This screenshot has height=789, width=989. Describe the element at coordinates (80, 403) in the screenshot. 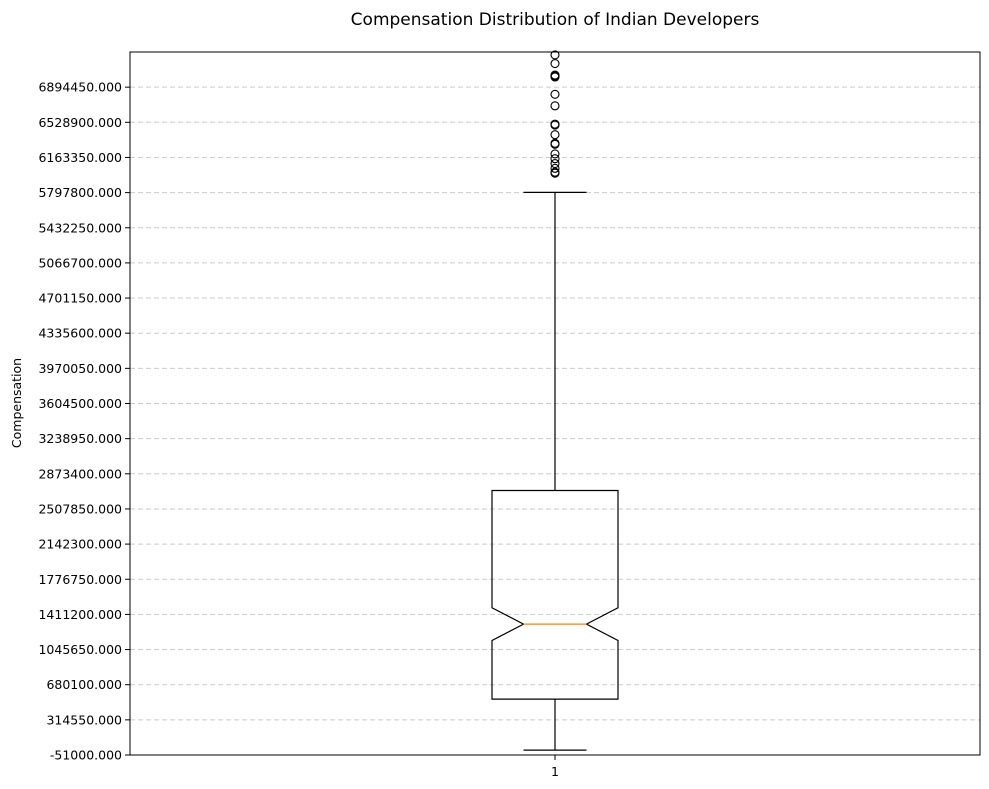

I see `y-tick-label: 3604500.000` at that location.